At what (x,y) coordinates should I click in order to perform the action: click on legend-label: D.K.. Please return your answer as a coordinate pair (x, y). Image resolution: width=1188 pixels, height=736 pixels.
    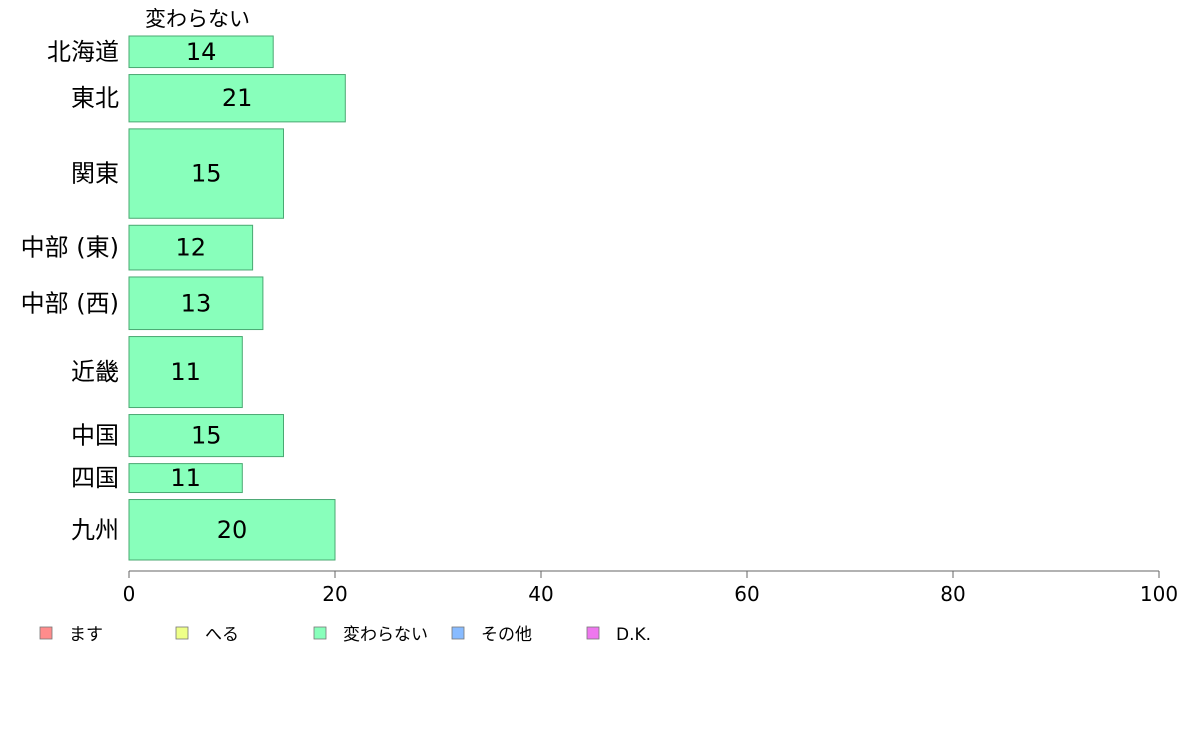
    Looking at the image, I should click on (633, 635).